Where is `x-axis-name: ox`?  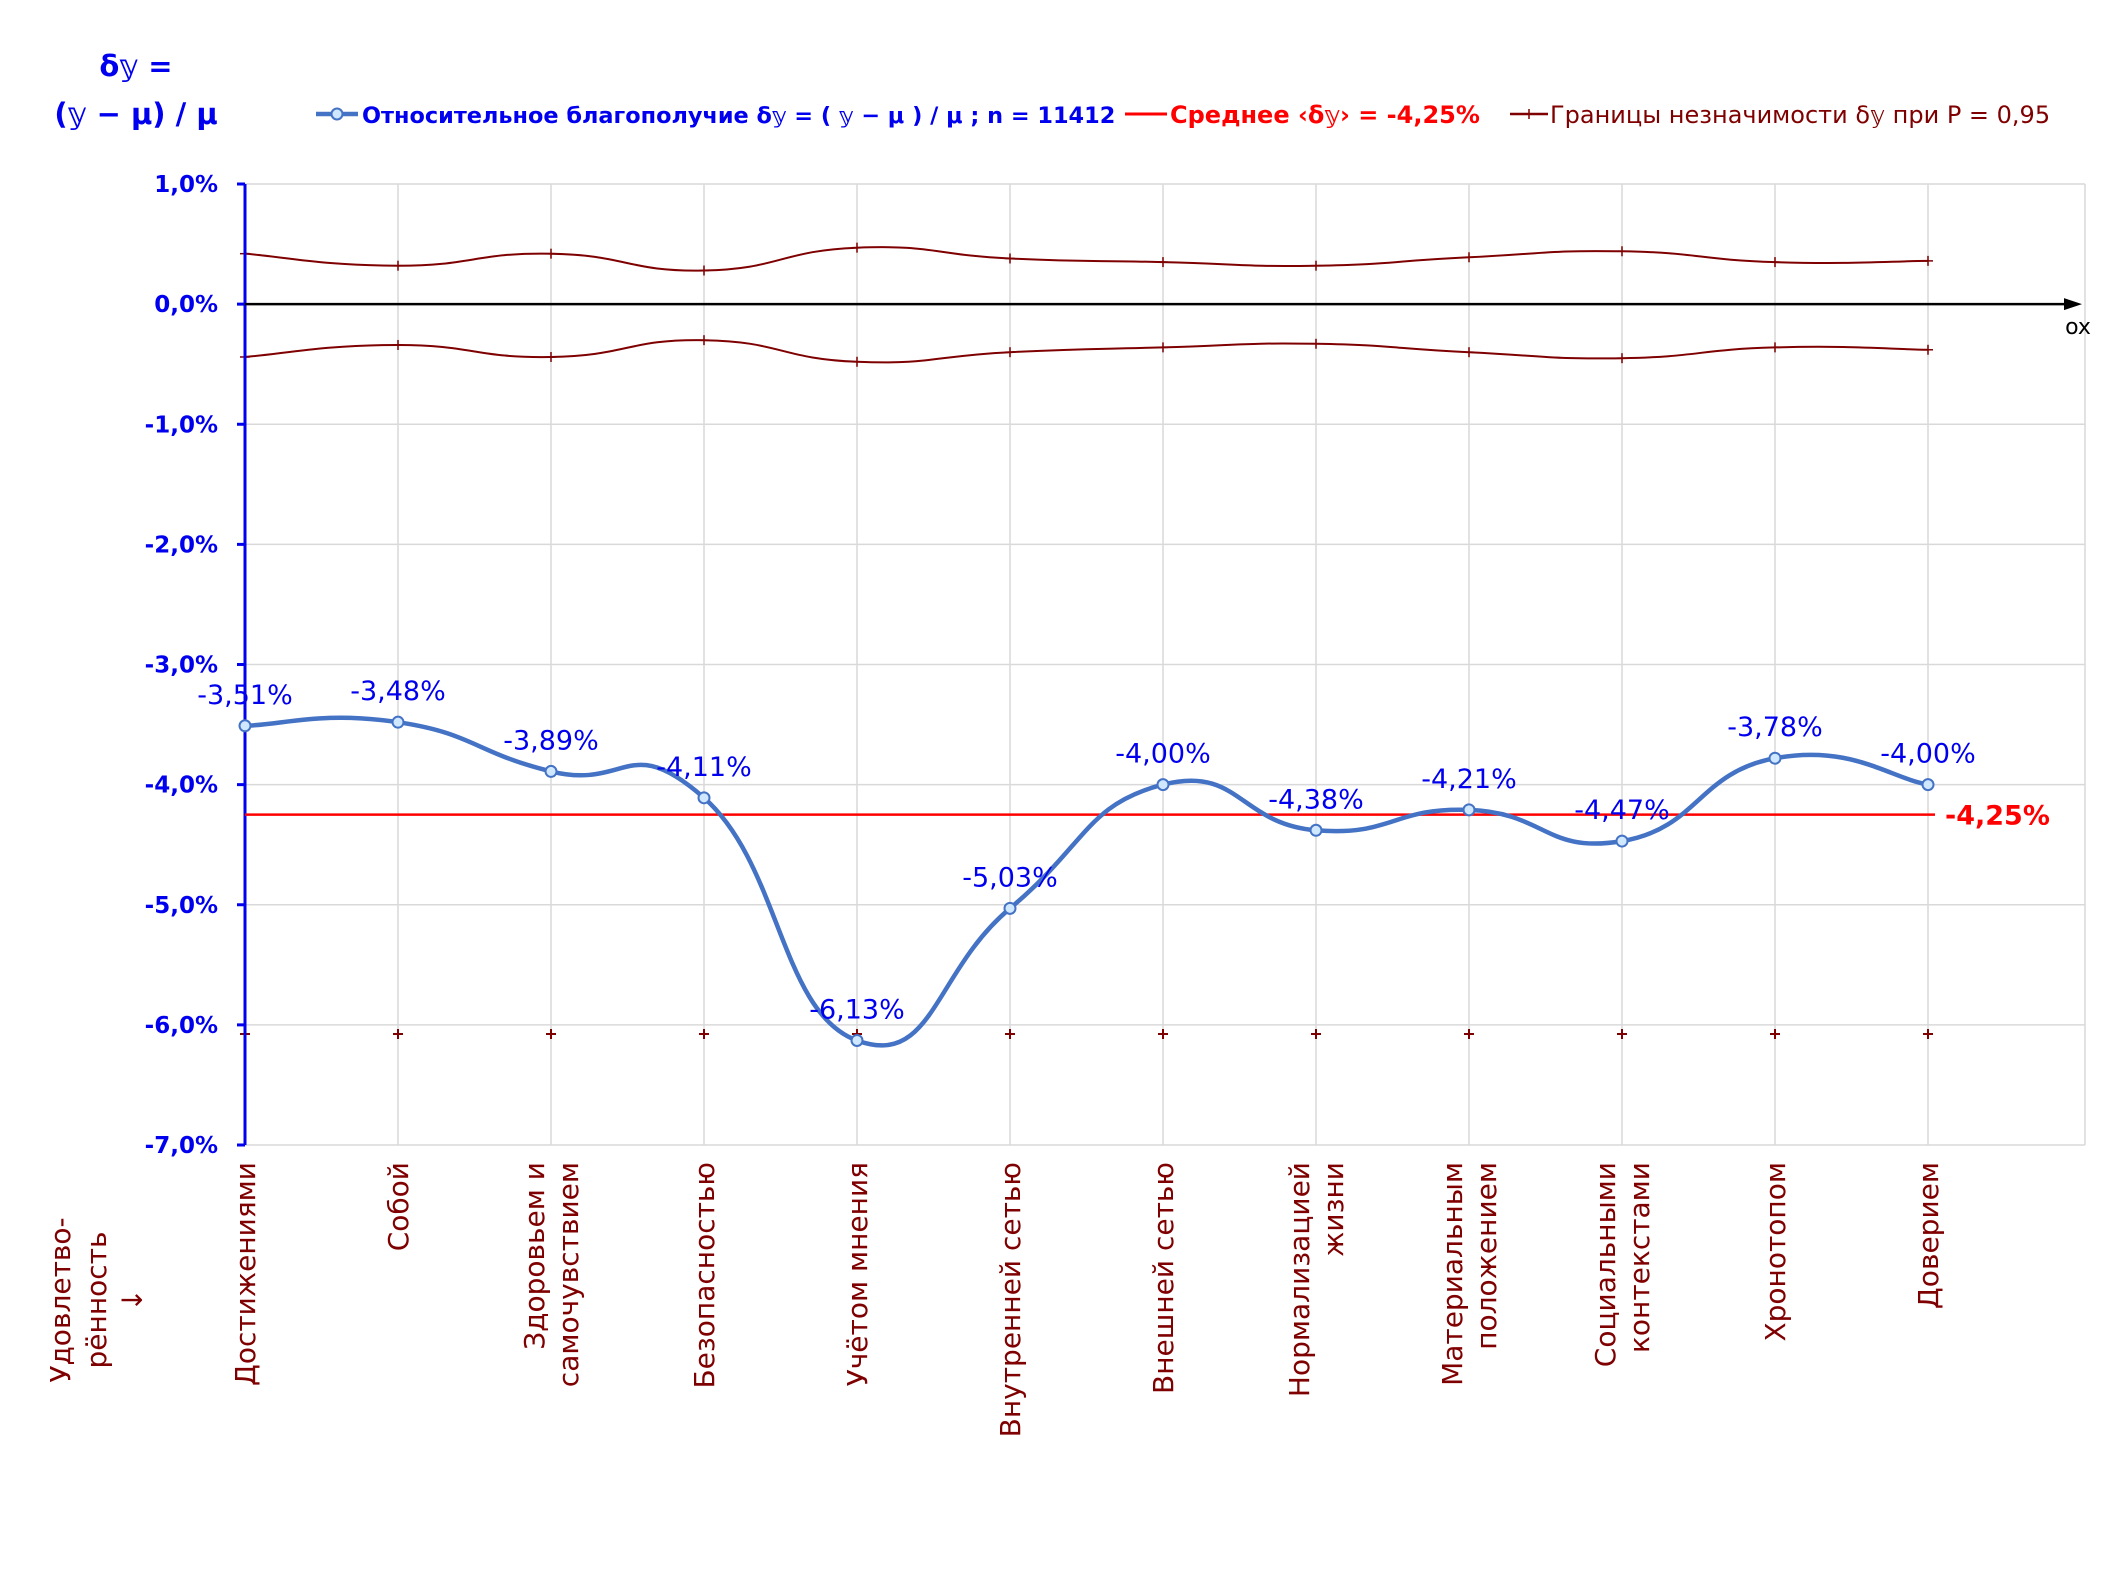
x-axis-name: ox is located at coordinates (2078, 327).